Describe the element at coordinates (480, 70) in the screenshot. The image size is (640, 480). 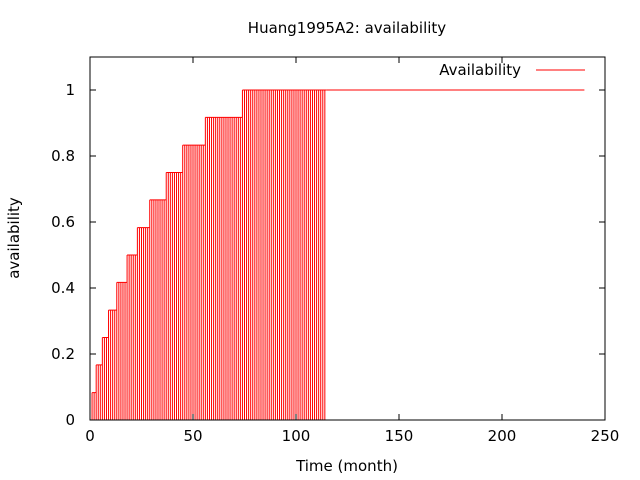
I see `legend-label: Availability` at that location.